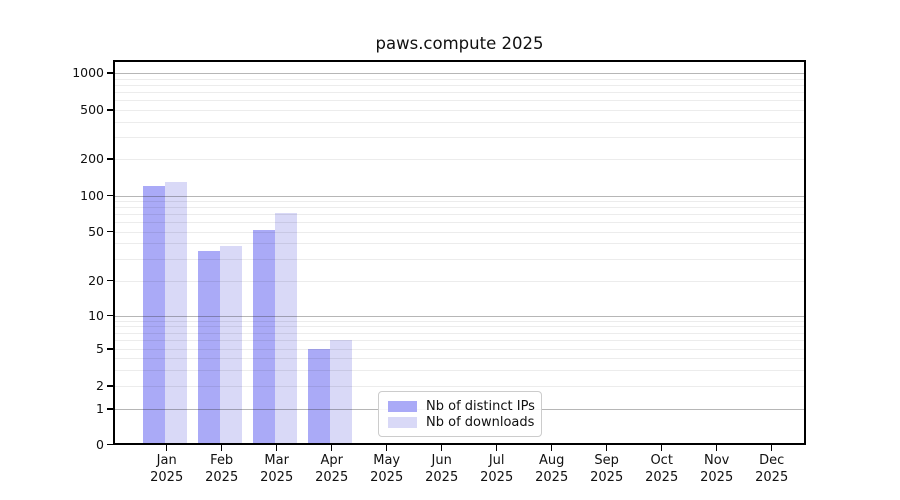  Describe the element at coordinates (480, 406) in the screenshot. I see `legend-label: Nb of distinct IPs` at that location.